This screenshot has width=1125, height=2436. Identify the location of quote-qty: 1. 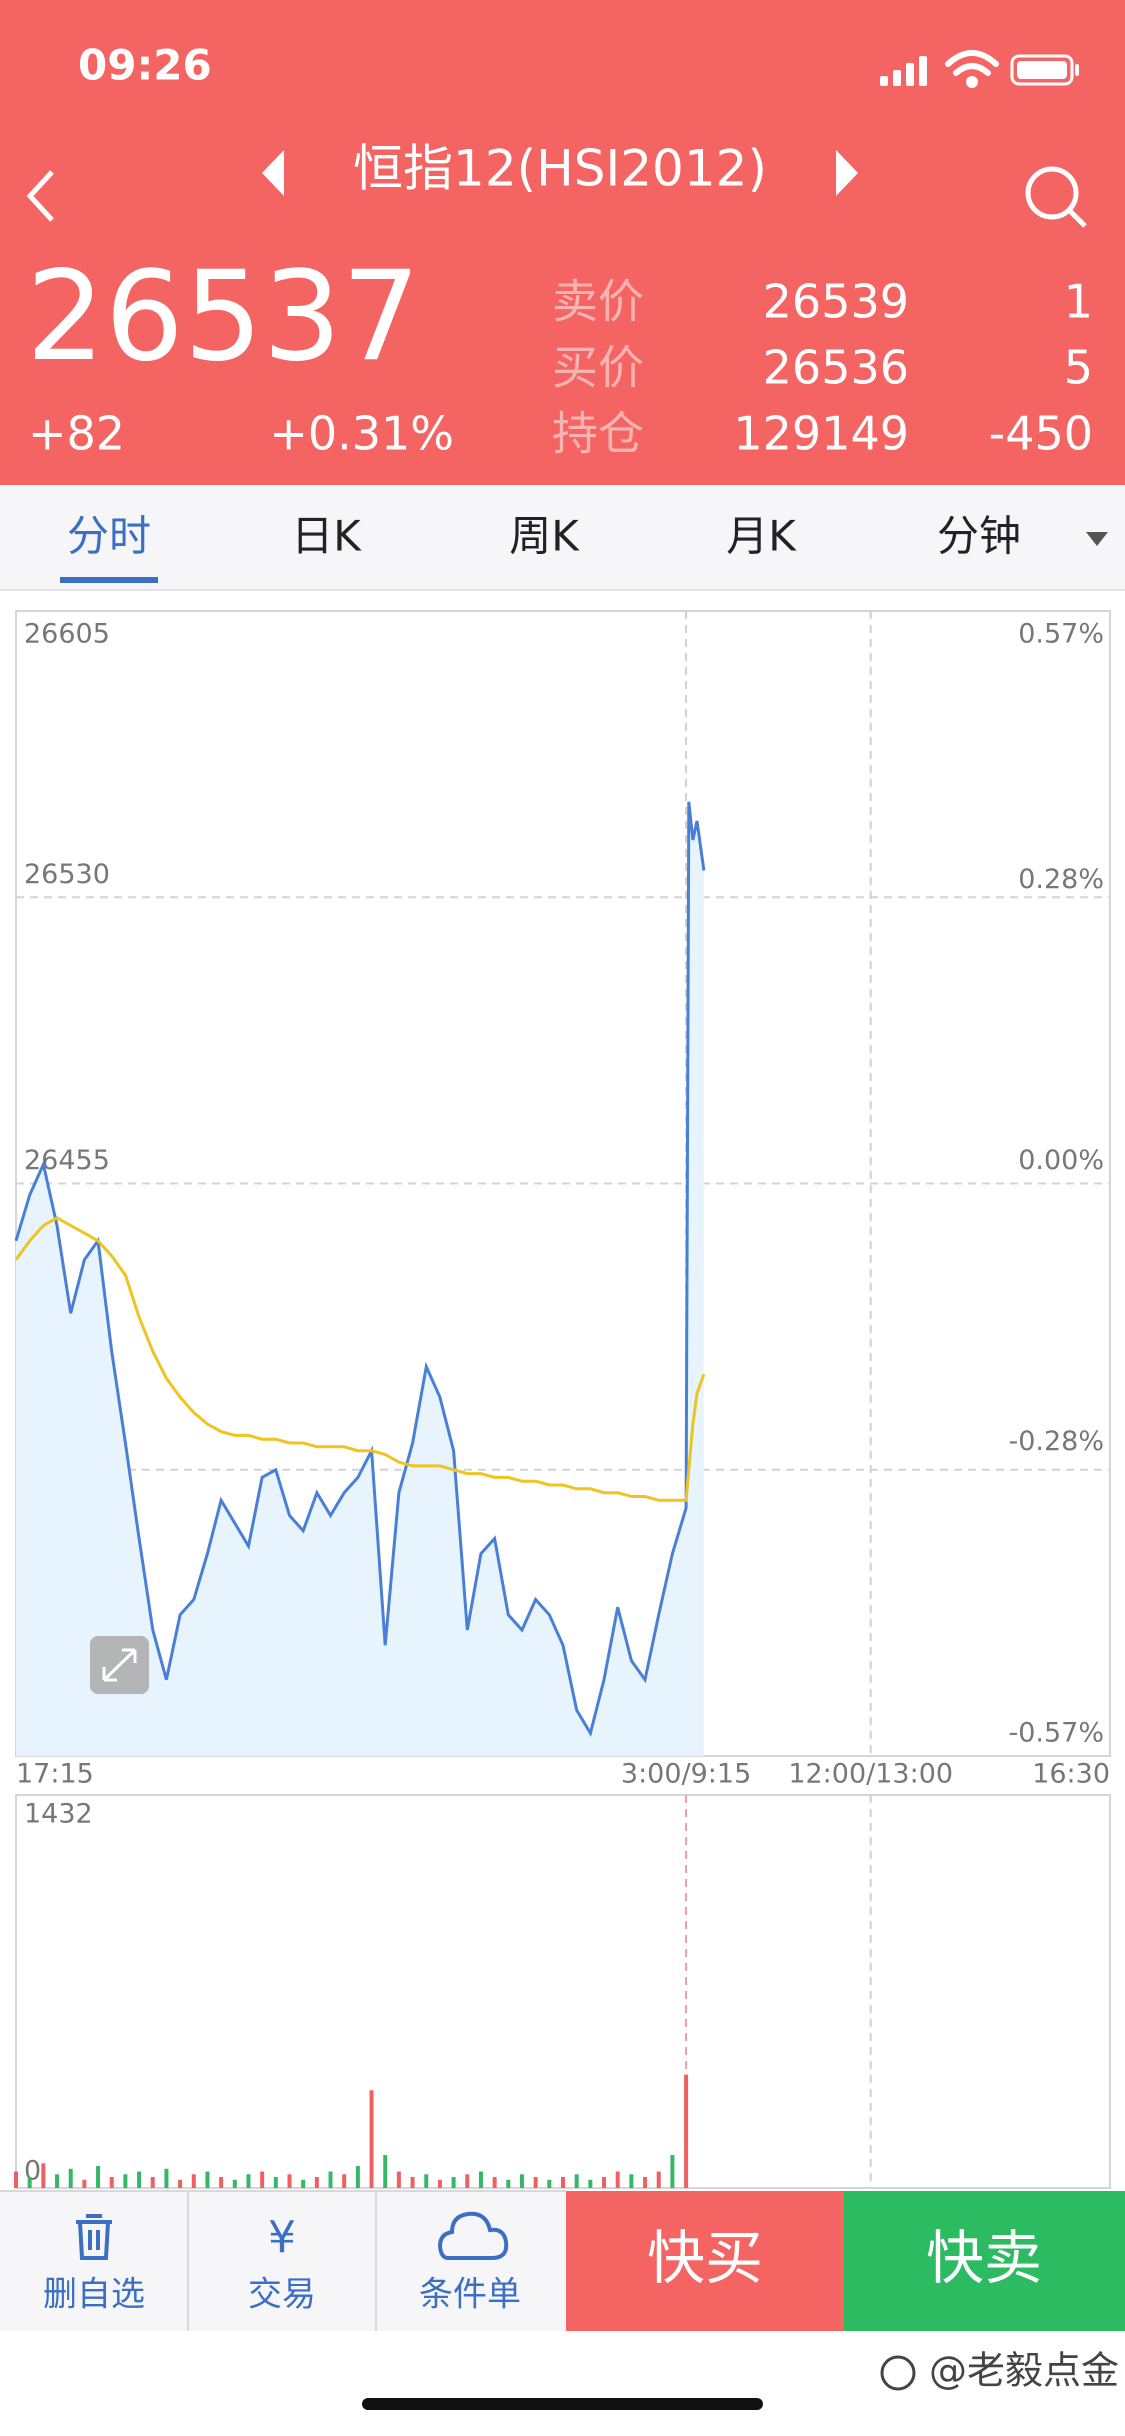
(1078, 302).